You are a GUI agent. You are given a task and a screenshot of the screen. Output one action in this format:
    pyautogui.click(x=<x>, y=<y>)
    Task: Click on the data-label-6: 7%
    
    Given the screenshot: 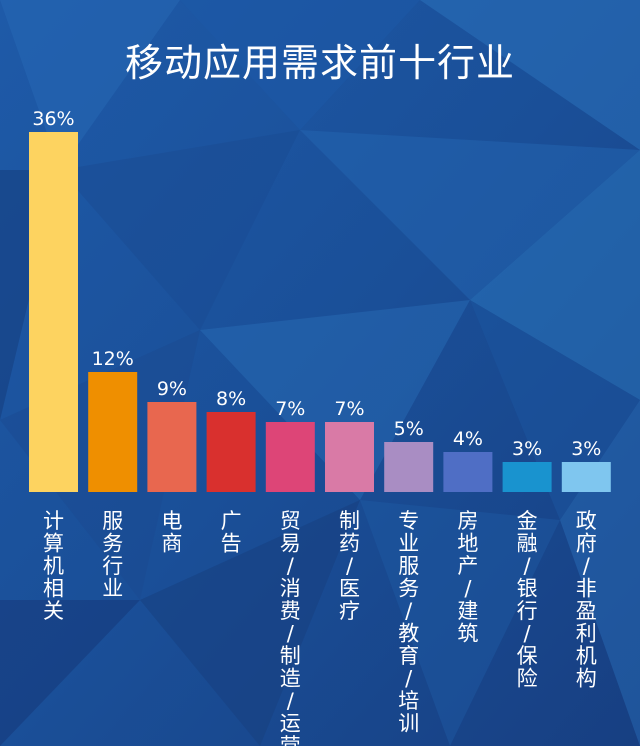 What is the action you would take?
    pyautogui.click(x=349, y=409)
    